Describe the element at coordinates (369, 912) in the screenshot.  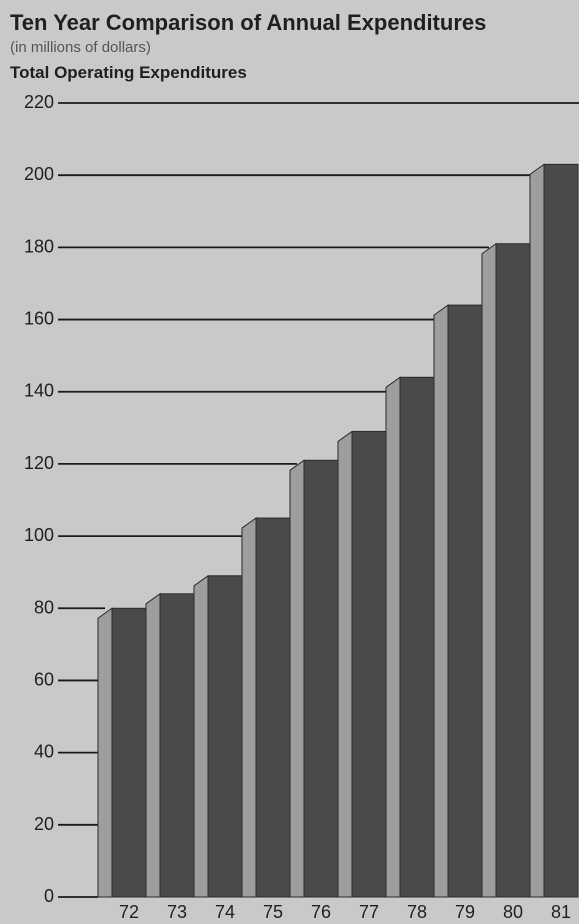
I see `x-tick-label: 77` at that location.